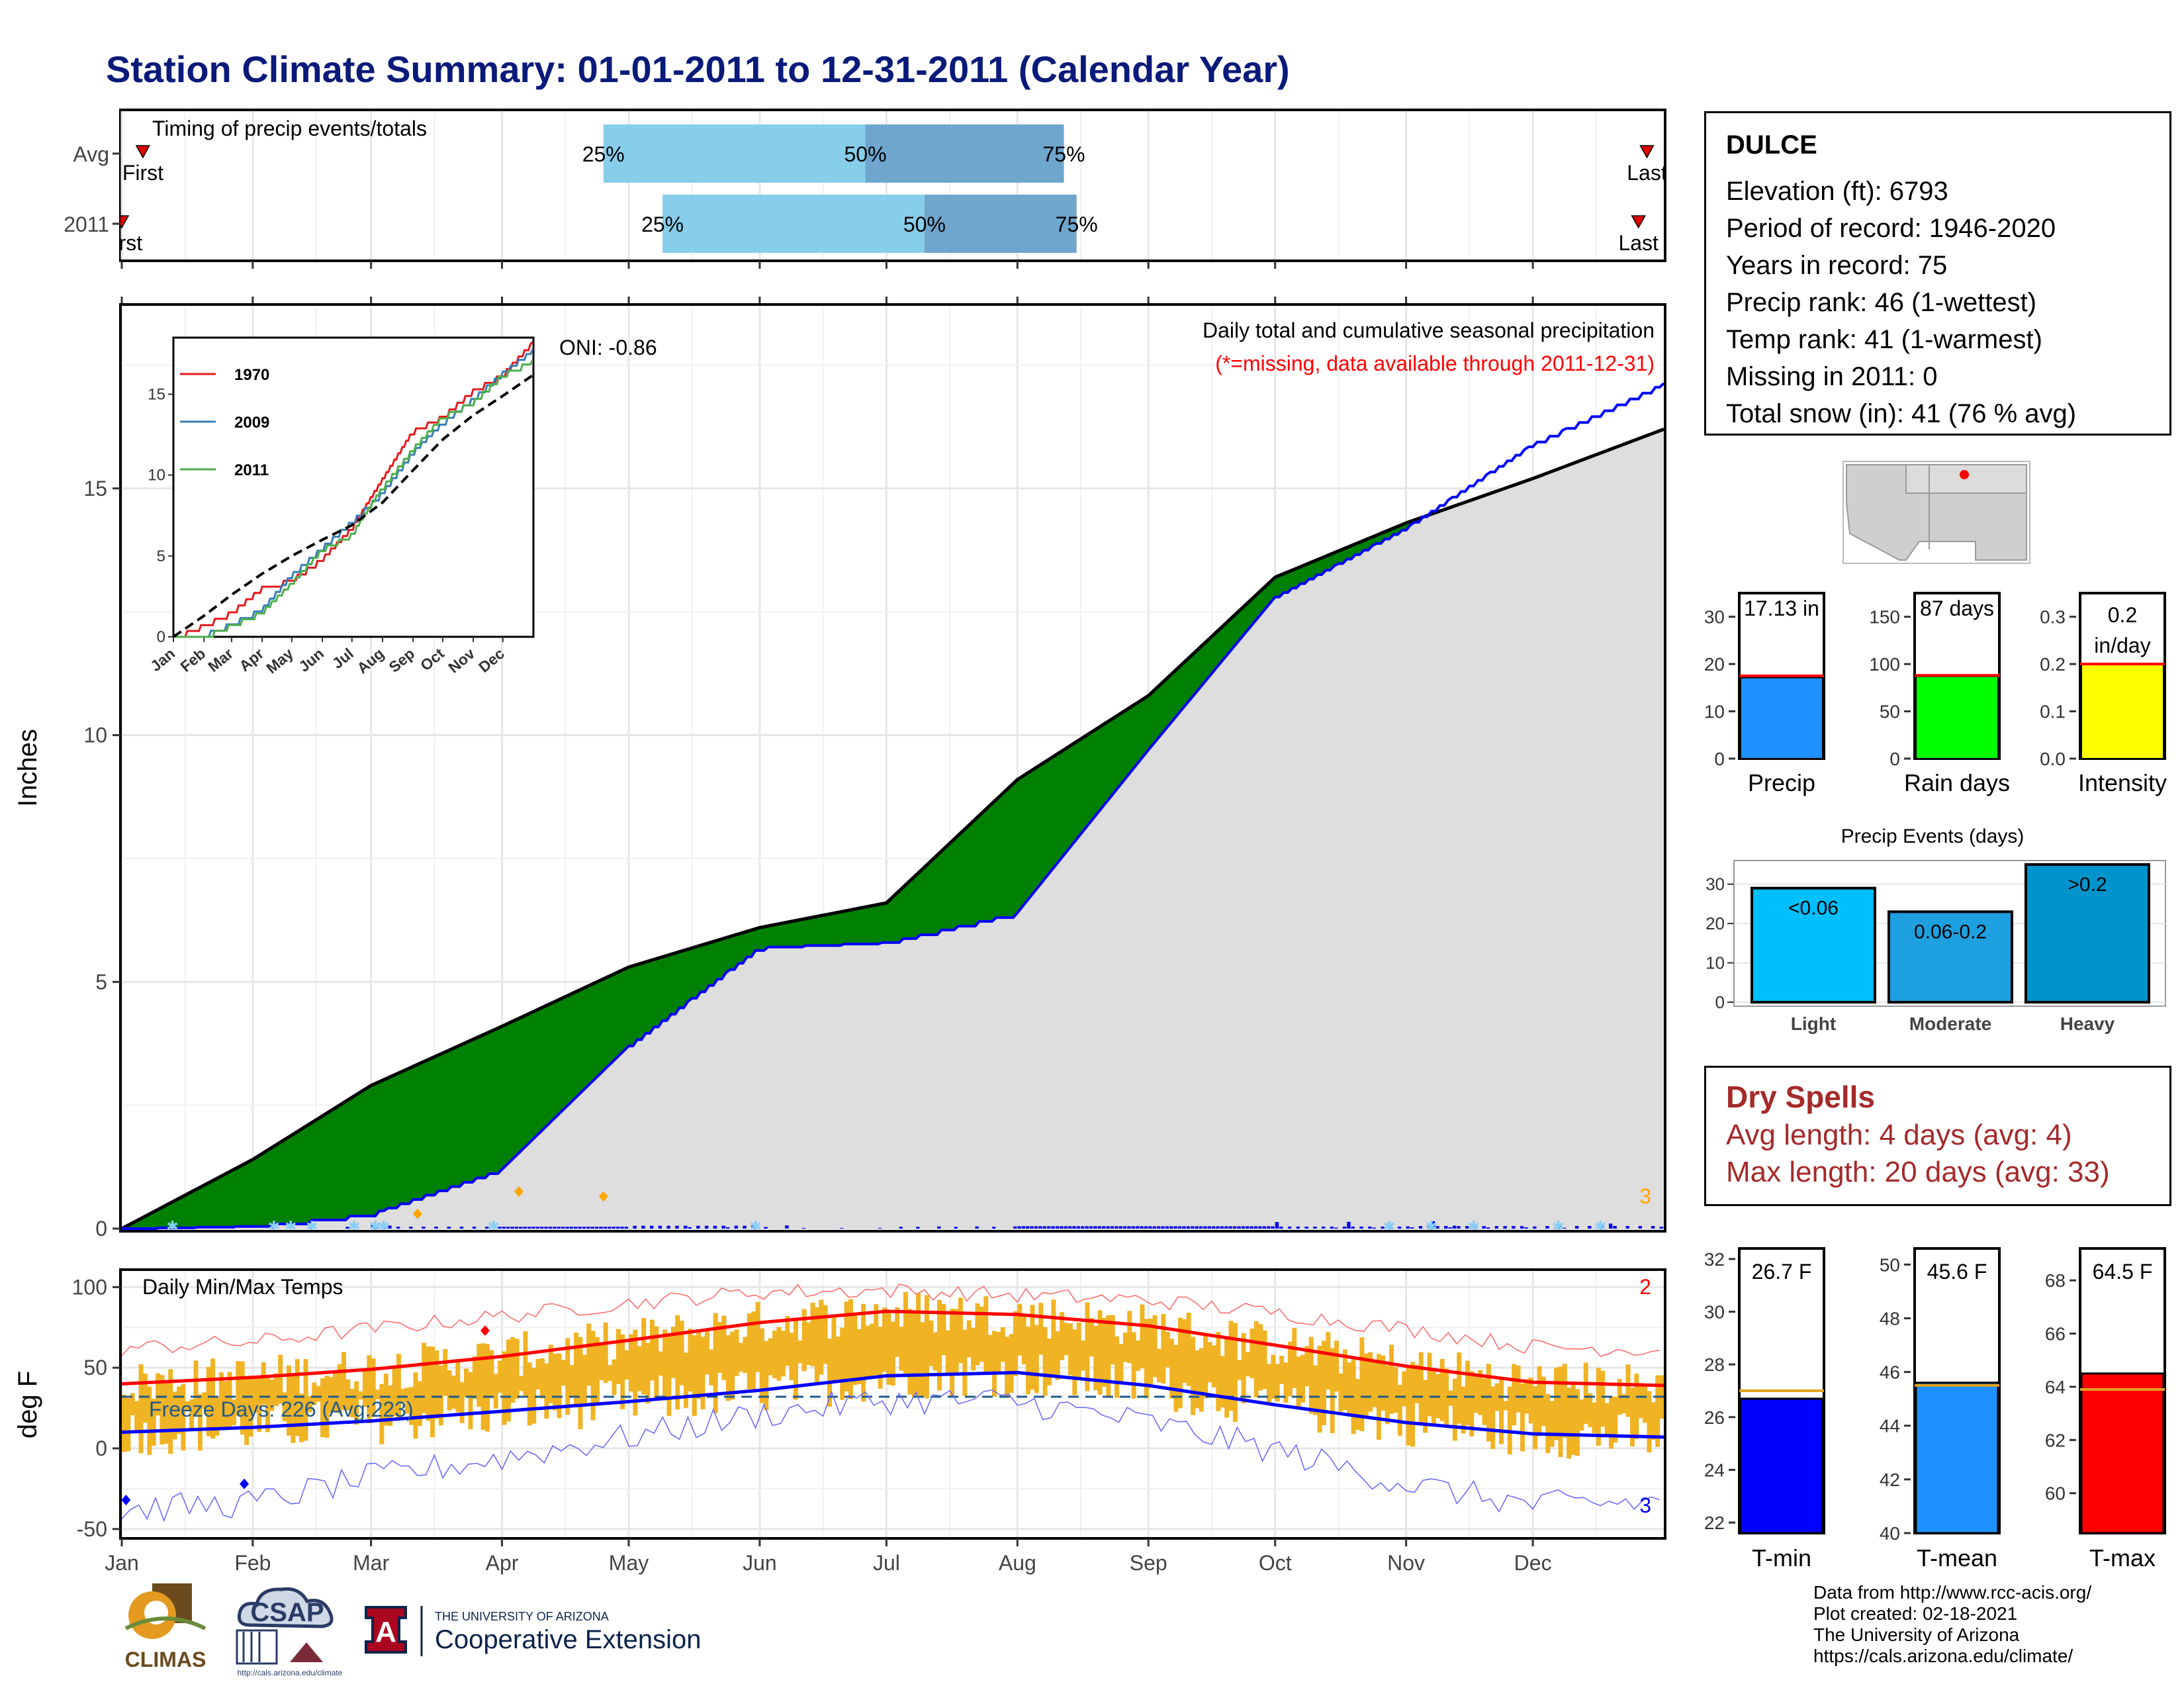  I want to click on record-high-marker, so click(485, 1330).